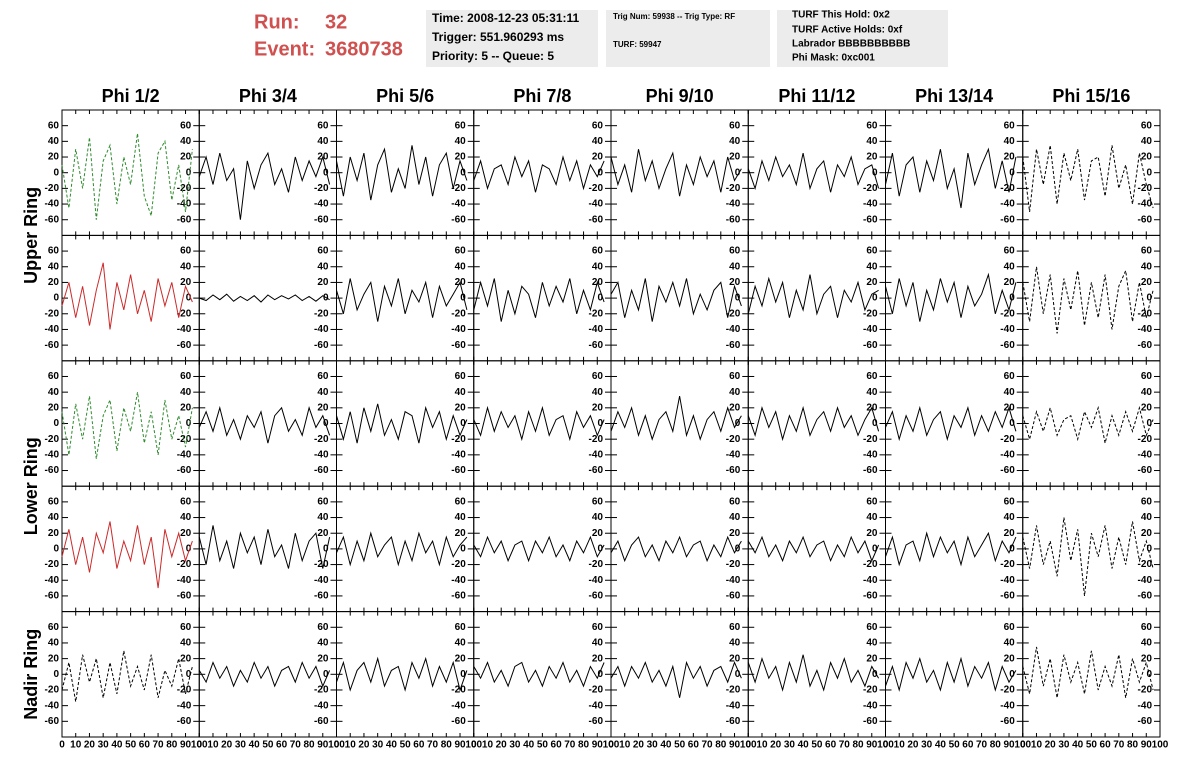 This screenshot has width=1196, height=772. What do you see at coordinates (847, 30) in the screenshot?
I see `turf-active: TURF Active Holds: 0xf` at bounding box center [847, 30].